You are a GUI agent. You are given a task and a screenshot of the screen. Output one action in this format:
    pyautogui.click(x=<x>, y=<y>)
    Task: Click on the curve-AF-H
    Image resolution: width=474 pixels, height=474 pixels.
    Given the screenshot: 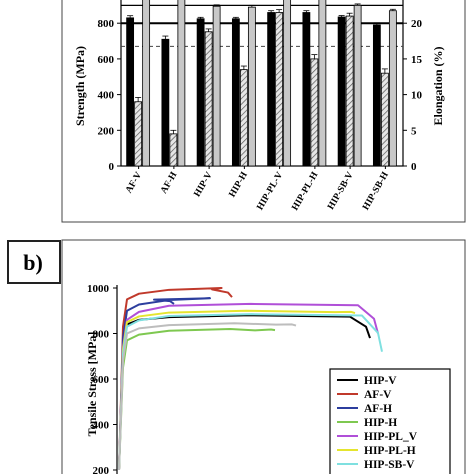 What is the action you would take?
    pyautogui.click(x=164, y=384)
    